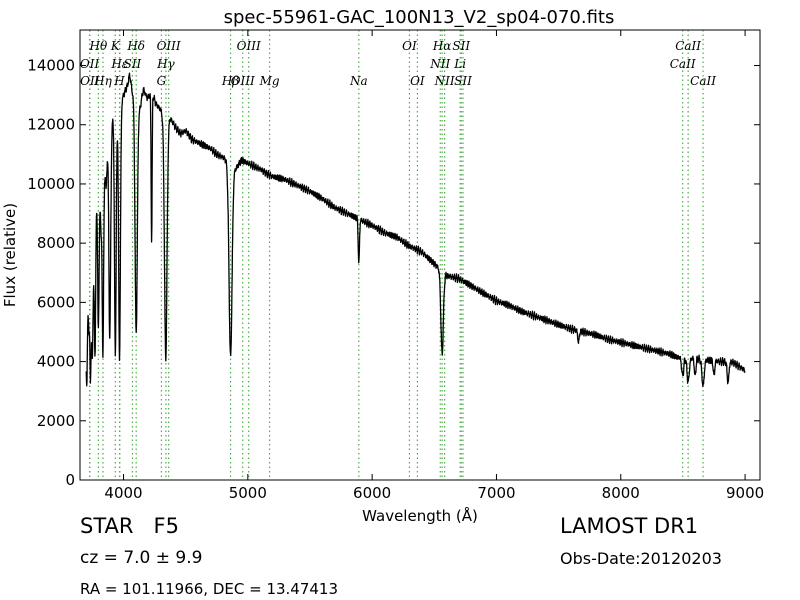 Image resolution: width=800 pixels, height=600 pixels. What do you see at coordinates (90, 64) in the screenshot?
I see `spectral-line-label-9: OII` at bounding box center [90, 64].